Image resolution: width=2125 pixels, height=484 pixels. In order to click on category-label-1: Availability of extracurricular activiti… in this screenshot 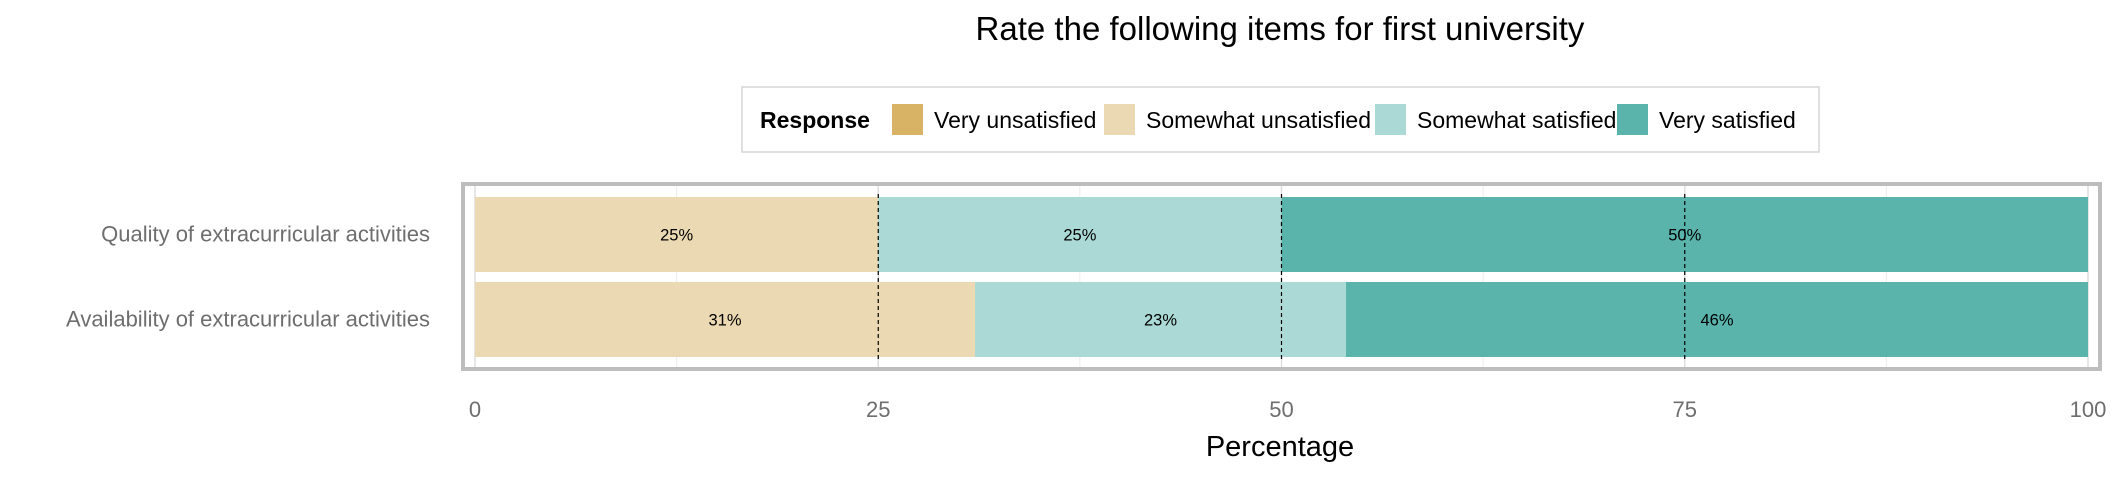, I will do `click(248, 319)`.